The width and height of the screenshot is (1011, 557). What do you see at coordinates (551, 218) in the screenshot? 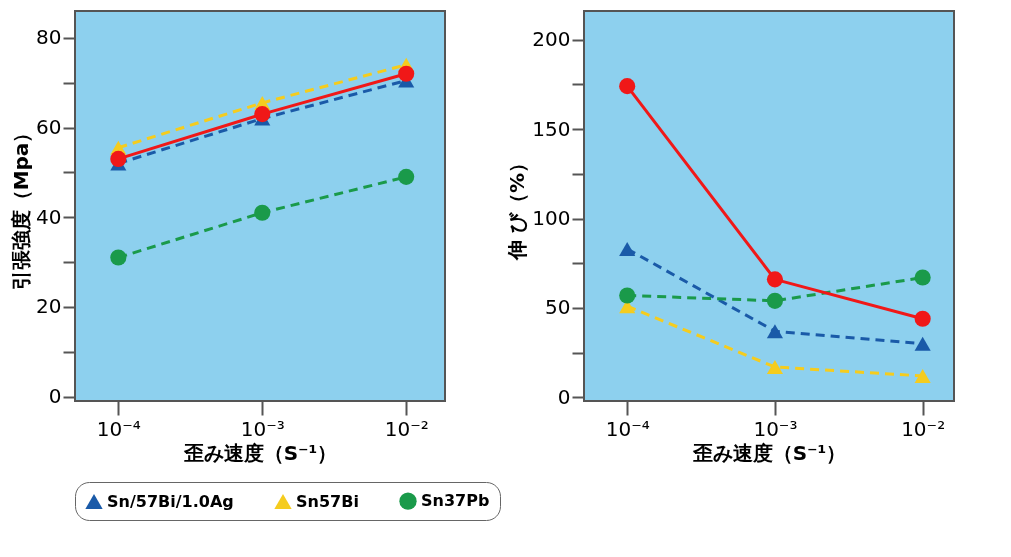
I see `y-tick-label: 100` at bounding box center [551, 218].